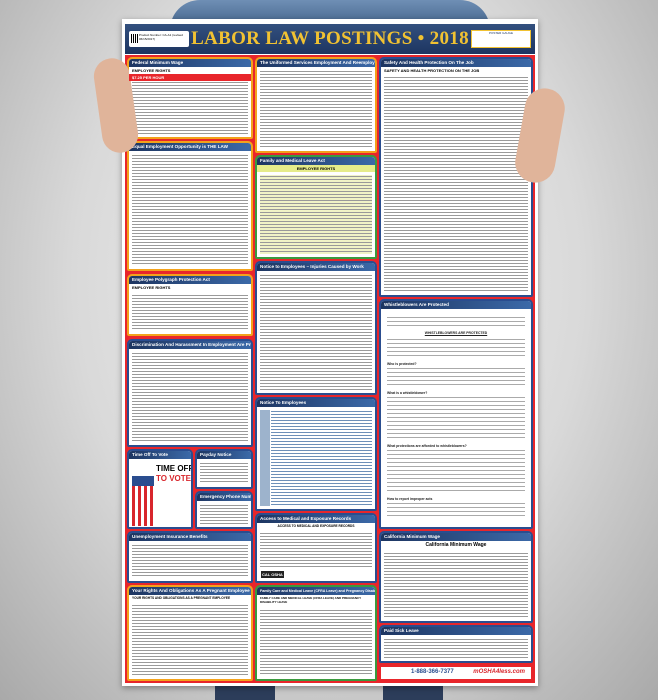 The image size is (658, 700). What do you see at coordinates (190, 537) in the screenshot?
I see `section-header: Unemployment Insurance Benefits` at bounding box center [190, 537].